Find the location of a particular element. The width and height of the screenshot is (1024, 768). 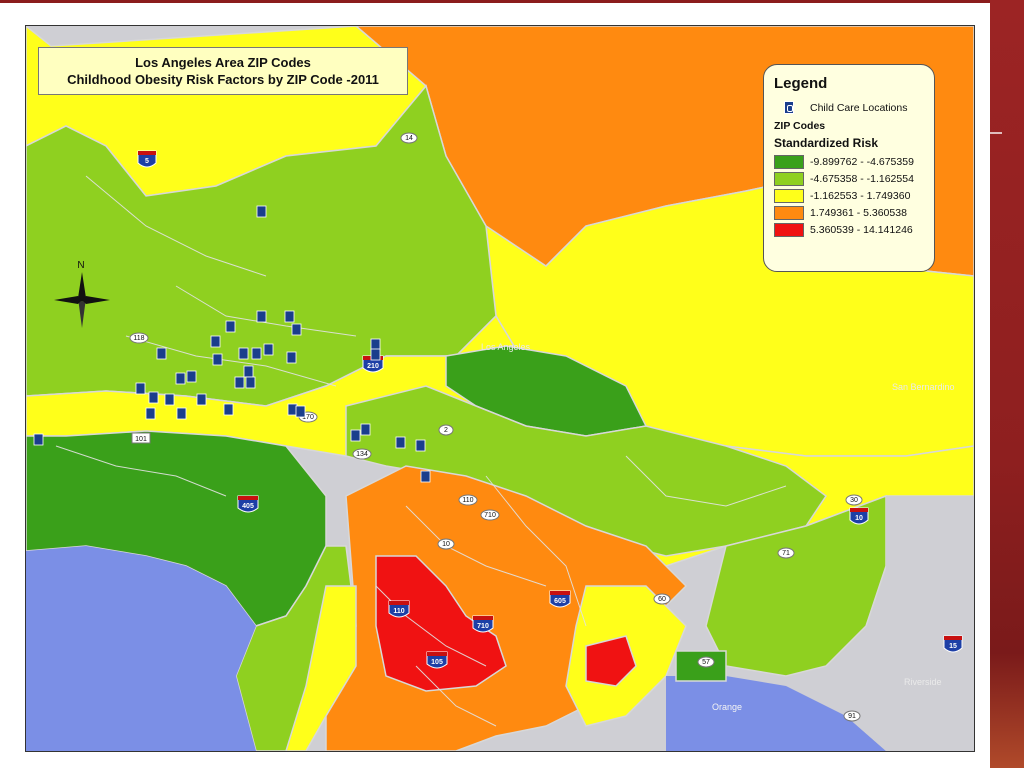

place-label-orange: Orange is located at coordinates (727, 707).